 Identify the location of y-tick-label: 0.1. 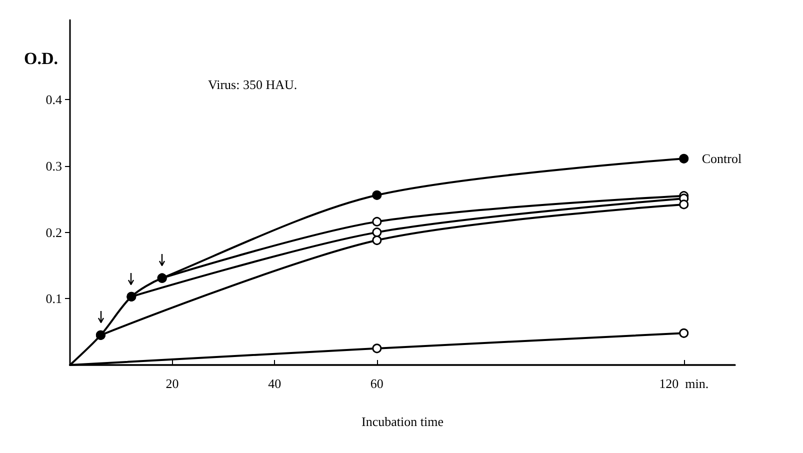
(54, 298).